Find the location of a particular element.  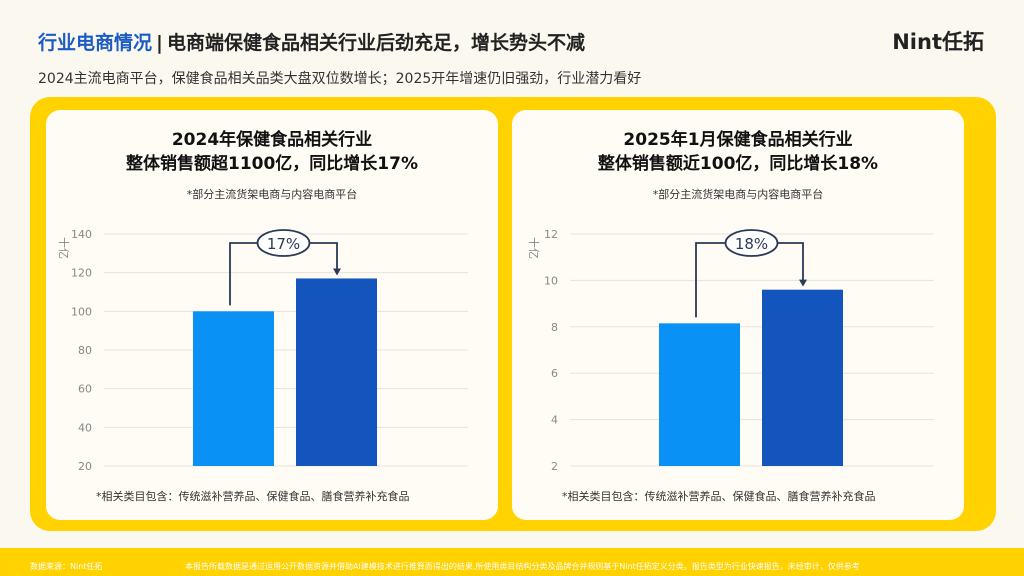

title-text: 电商端保健食品相关行业后劲充足，增长势头不减 is located at coordinates (375, 43).